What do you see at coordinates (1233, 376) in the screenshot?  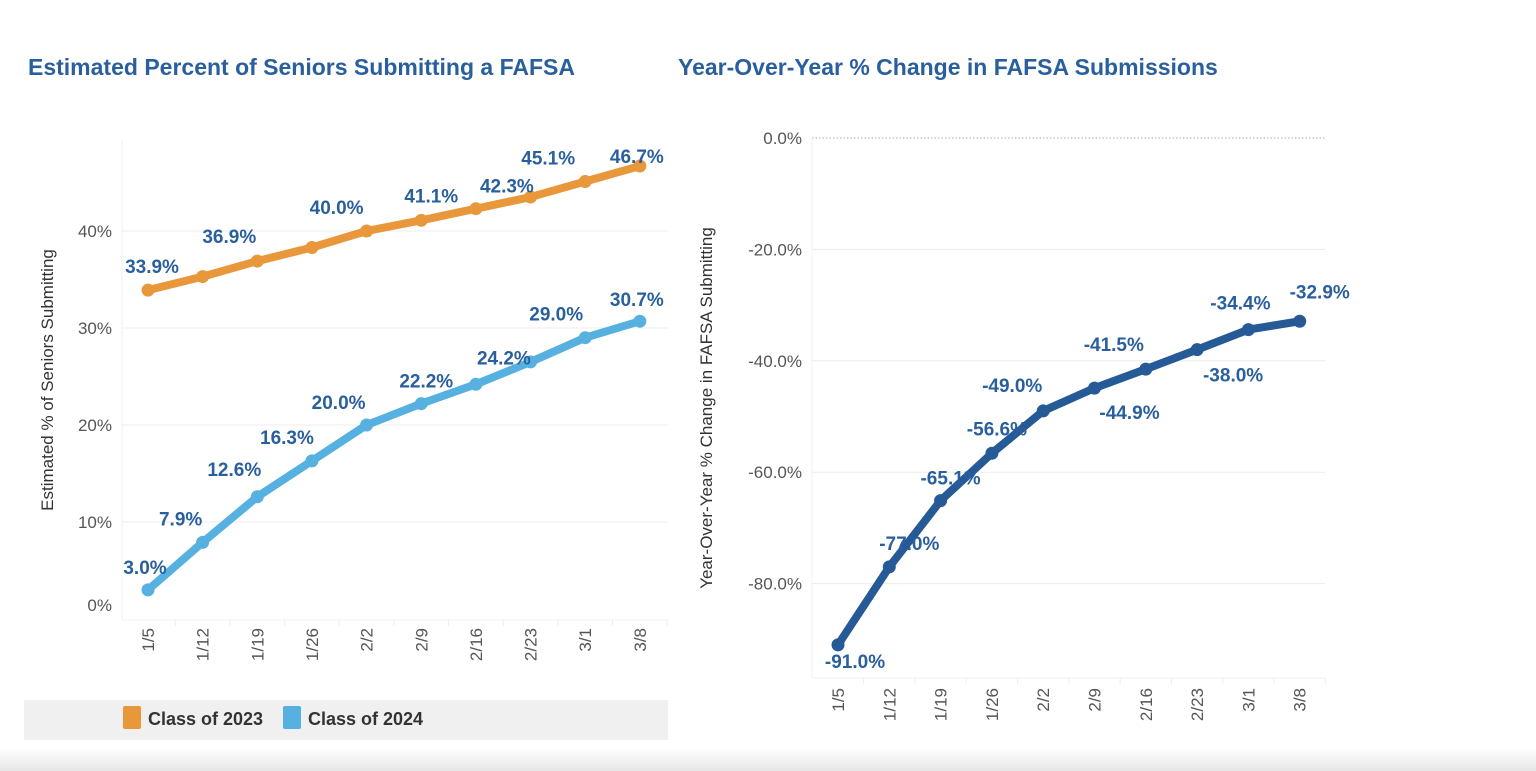 I see `chart1-series-0-data-label: -38.0%` at bounding box center [1233, 376].